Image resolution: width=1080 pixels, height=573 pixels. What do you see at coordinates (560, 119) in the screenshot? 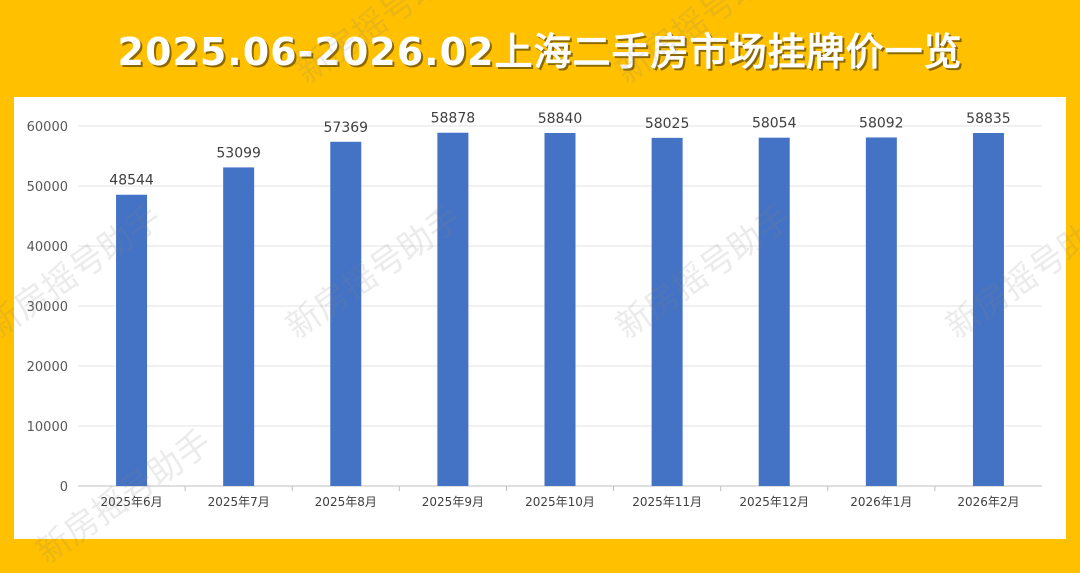
I see `data-label: 58840` at bounding box center [560, 119].